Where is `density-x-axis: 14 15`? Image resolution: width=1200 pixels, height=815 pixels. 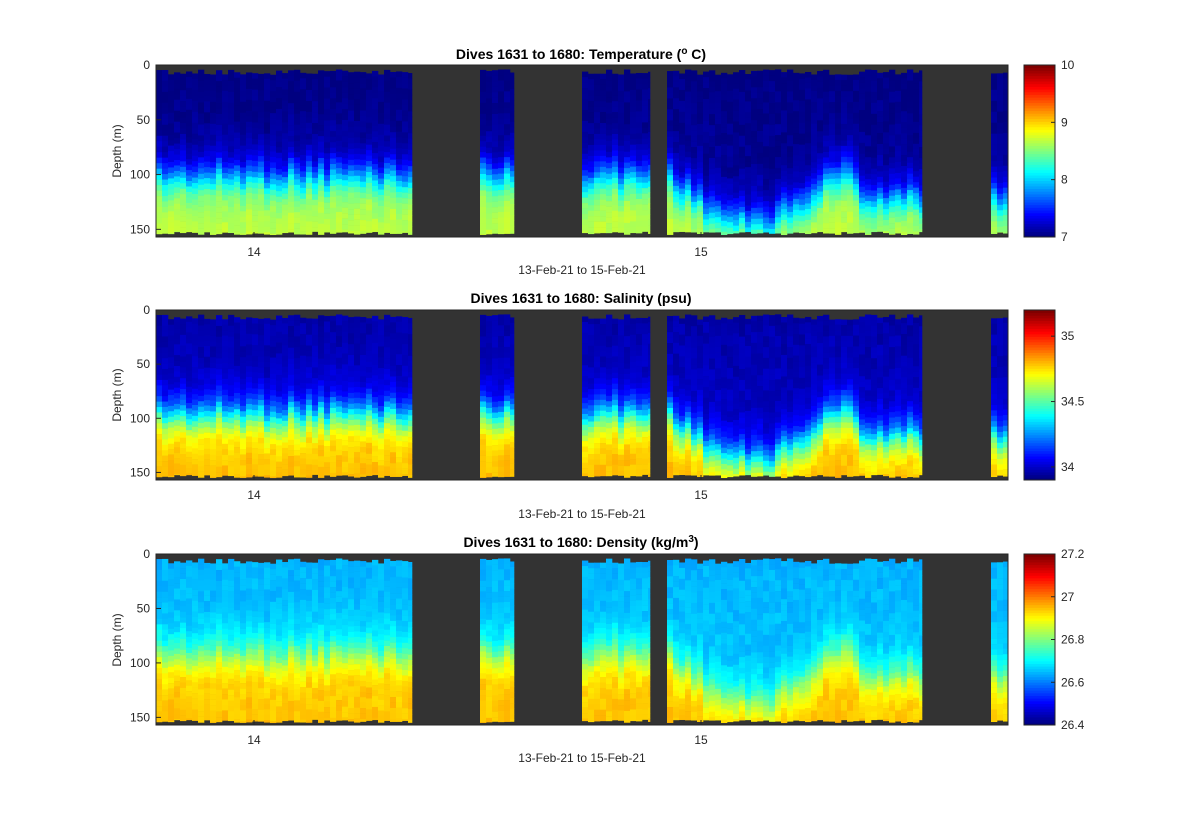
density-x-axis: 14 15 is located at coordinates (477, 733).